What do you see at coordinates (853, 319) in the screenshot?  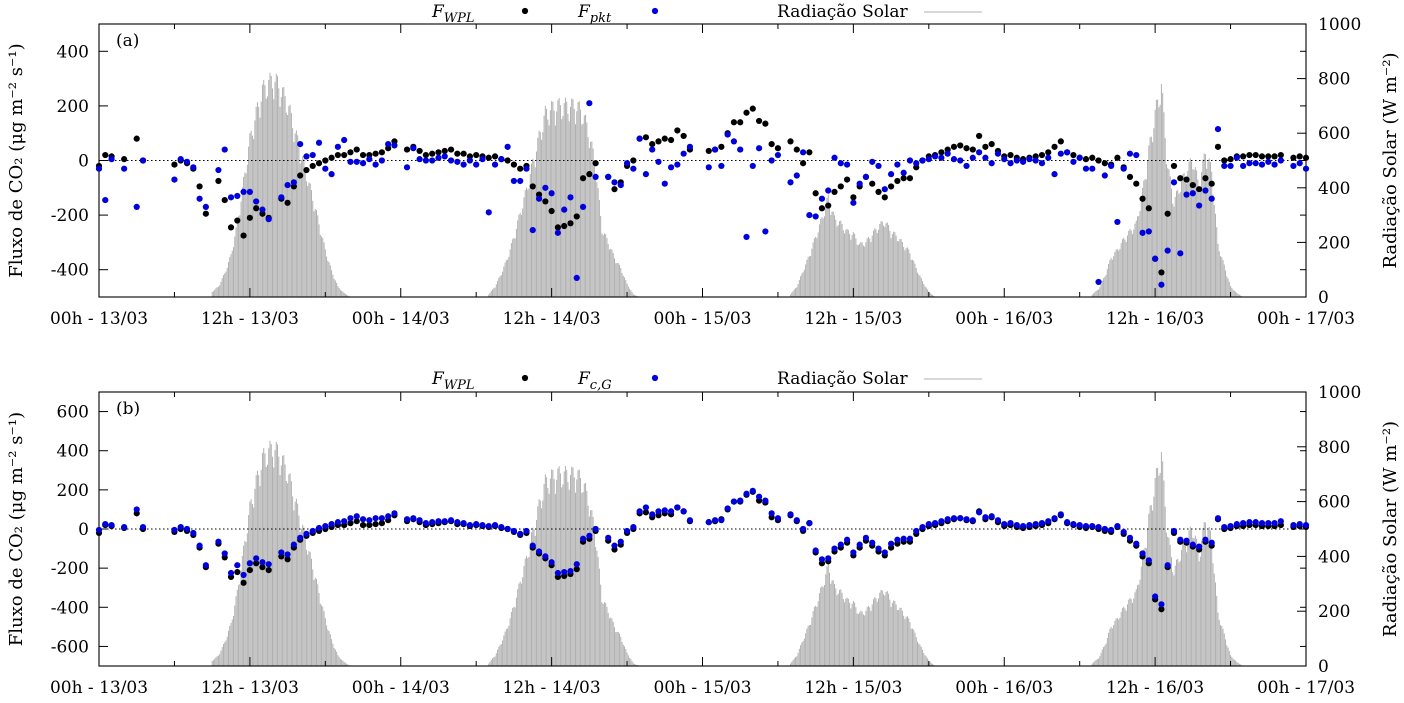 I see `xtick-label: 12h - 15/03` at bounding box center [853, 319].